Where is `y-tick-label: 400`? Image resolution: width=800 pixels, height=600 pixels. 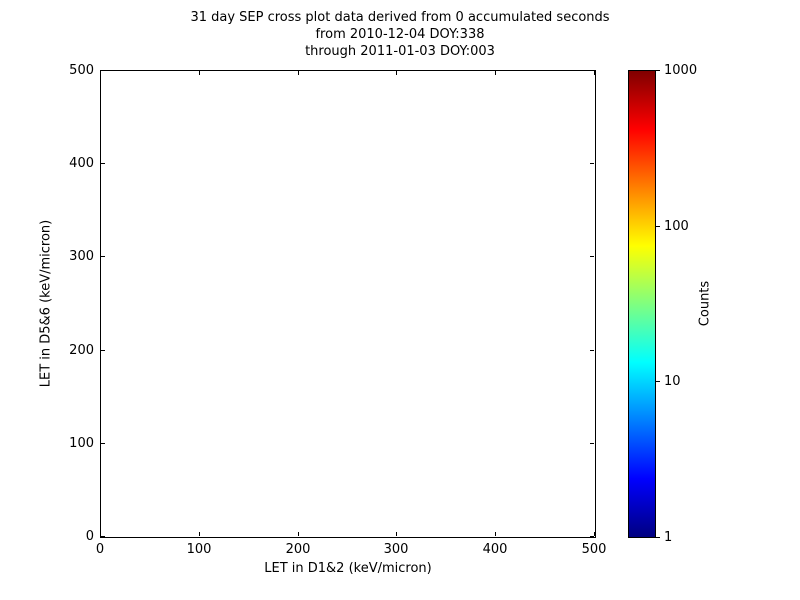
y-tick-label: 400 is located at coordinates (81, 163).